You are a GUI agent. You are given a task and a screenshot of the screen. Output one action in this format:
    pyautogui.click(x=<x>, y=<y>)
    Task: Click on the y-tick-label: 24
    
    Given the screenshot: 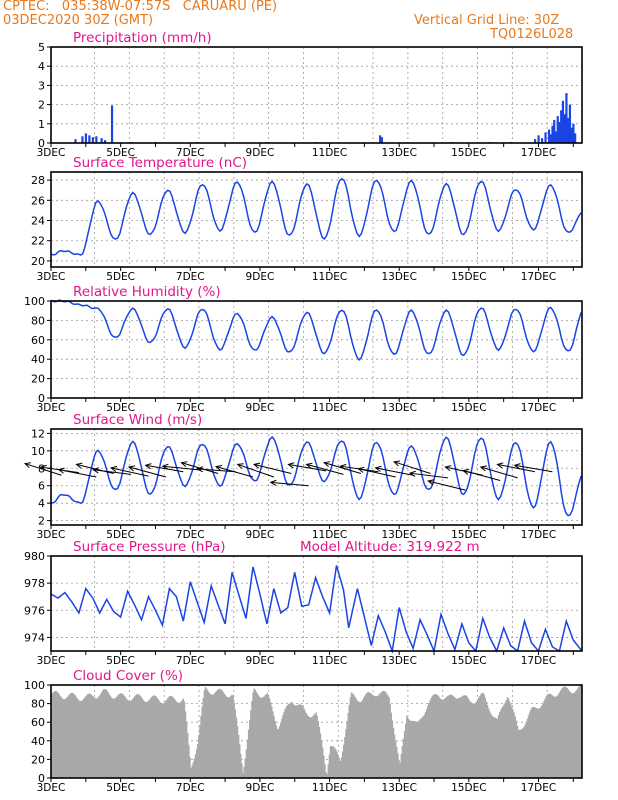 What is the action you would take?
    pyautogui.click(x=38, y=221)
    